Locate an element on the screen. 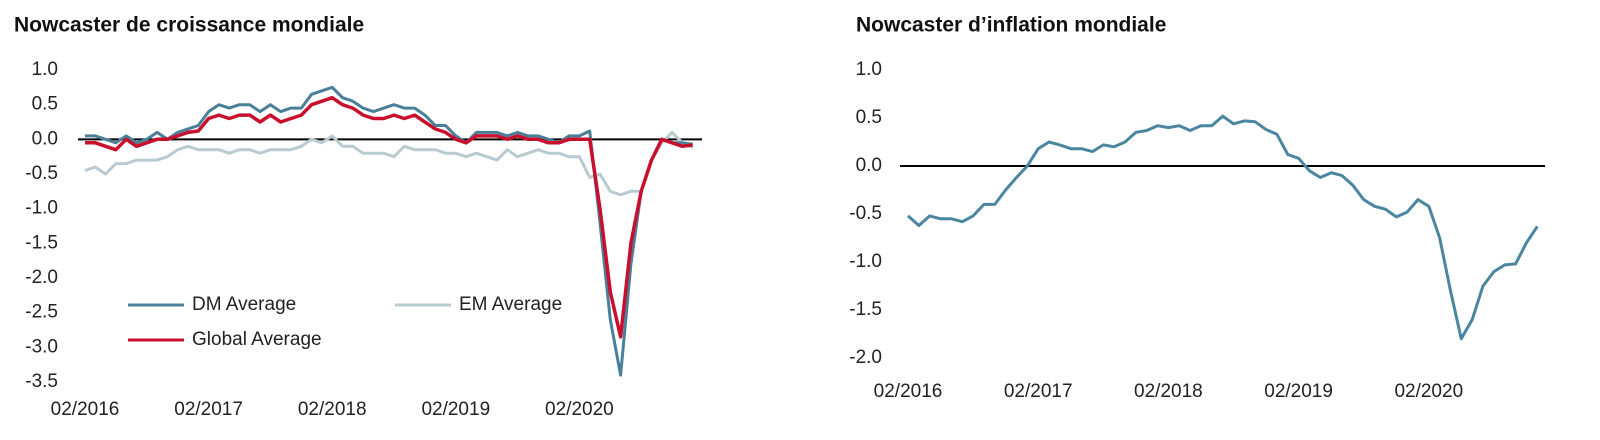  y-tick-label: -3.5 is located at coordinates (41, 381).